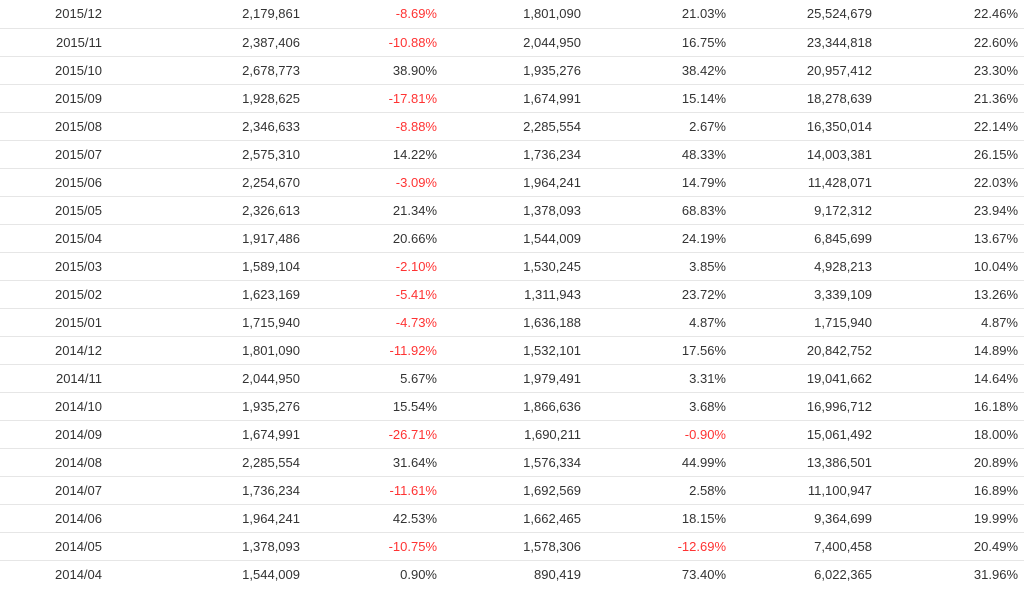 This screenshot has width=1024, height=589. I want to click on prev-year-cell: 1,801,090, so click(552, 13).